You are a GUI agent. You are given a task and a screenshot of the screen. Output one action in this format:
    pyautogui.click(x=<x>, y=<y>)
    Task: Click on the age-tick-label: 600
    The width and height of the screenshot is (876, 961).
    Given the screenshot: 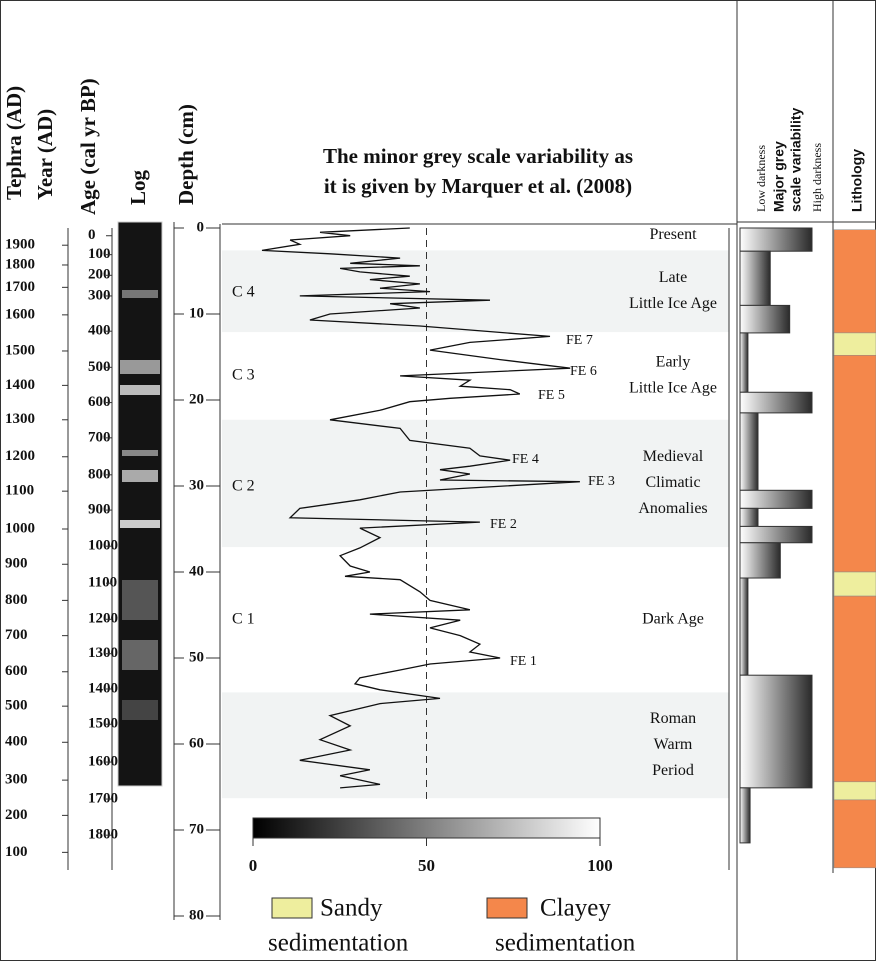 What is the action you would take?
    pyautogui.click(x=99, y=402)
    